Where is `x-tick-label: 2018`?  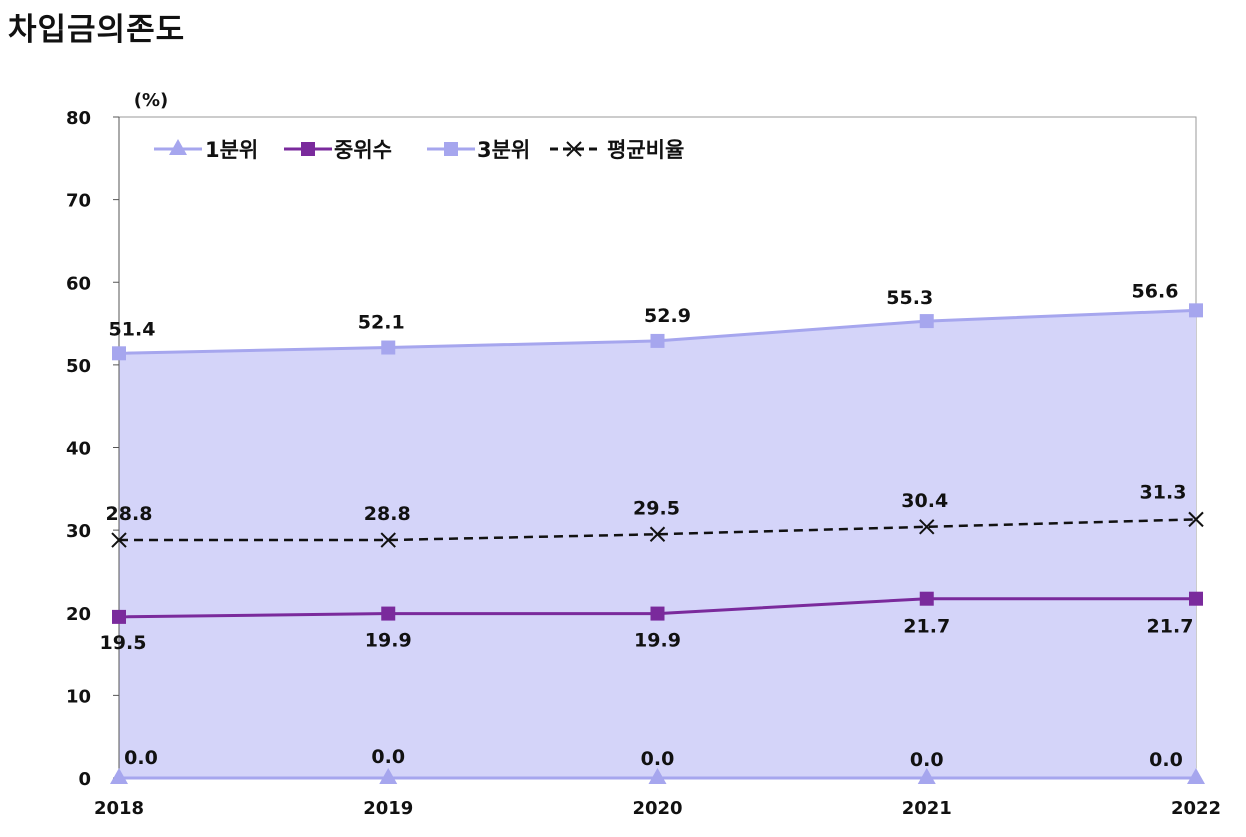
x-tick-label: 2018 is located at coordinates (119, 808).